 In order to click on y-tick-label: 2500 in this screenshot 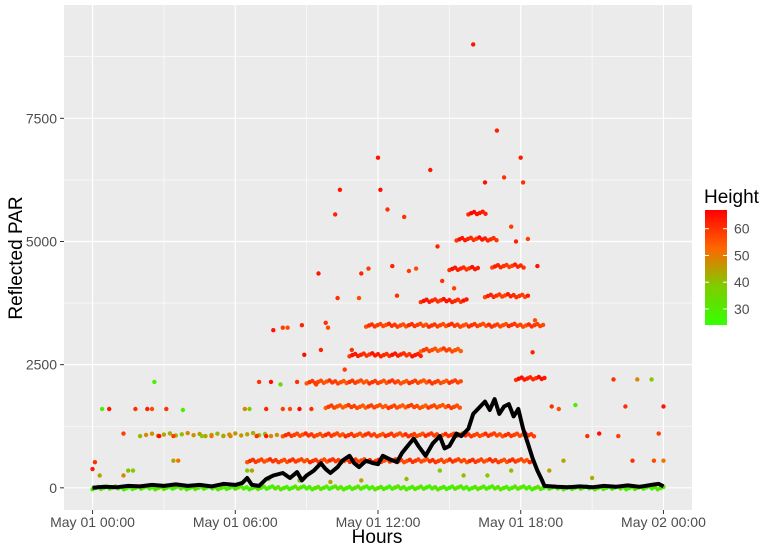, I will do `click(41, 365)`.